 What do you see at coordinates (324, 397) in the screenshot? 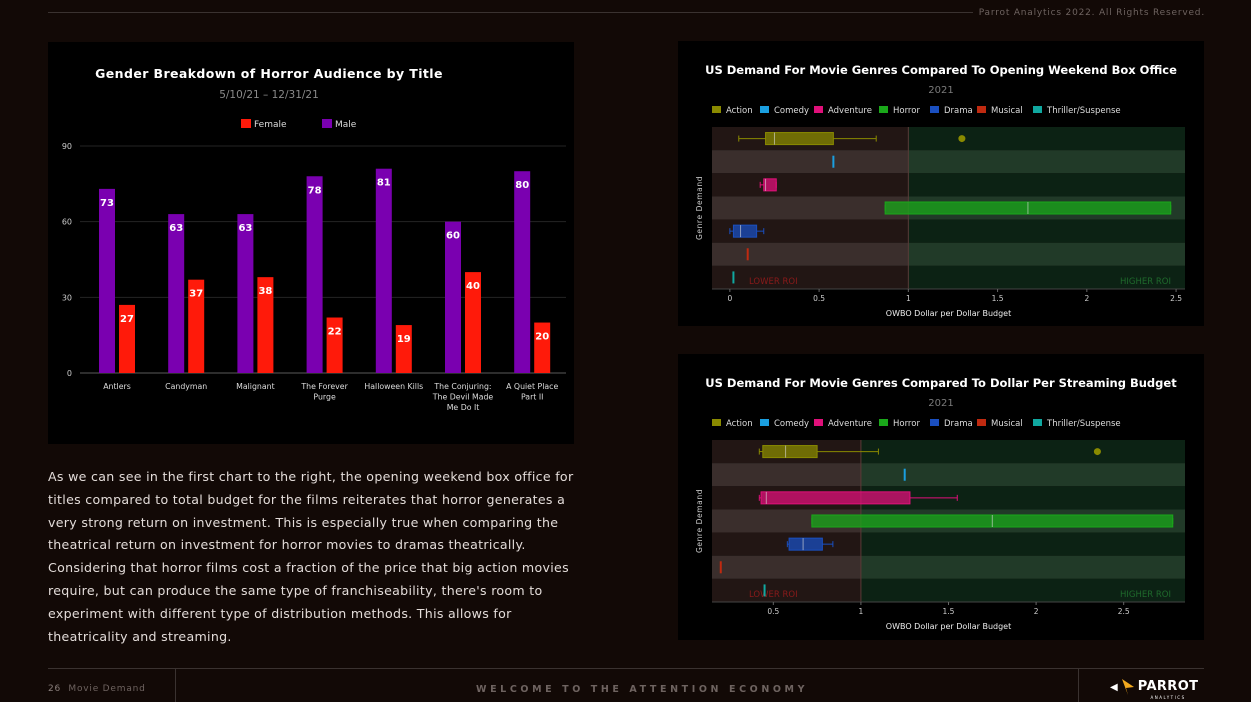
I see `x-tick-label: Purge` at bounding box center [324, 397].